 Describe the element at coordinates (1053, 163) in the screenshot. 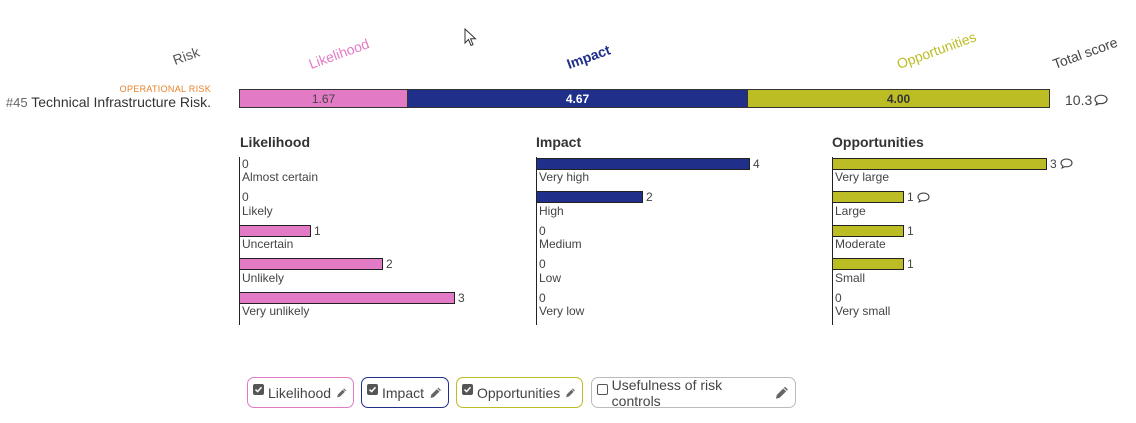

I see `opportunities-bar-value: 3` at that location.